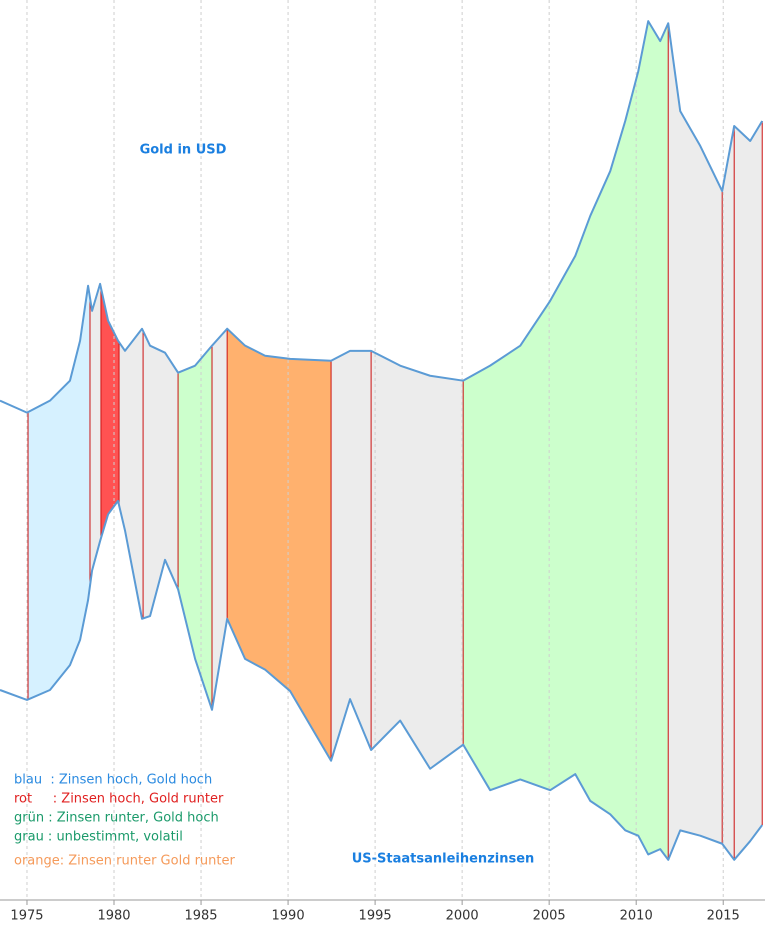 This screenshot has width=765, height=931. Describe the element at coordinates (116, 818) in the screenshot. I see `legend-entry: grün : Zinsen runter, Gold hoch` at that location.